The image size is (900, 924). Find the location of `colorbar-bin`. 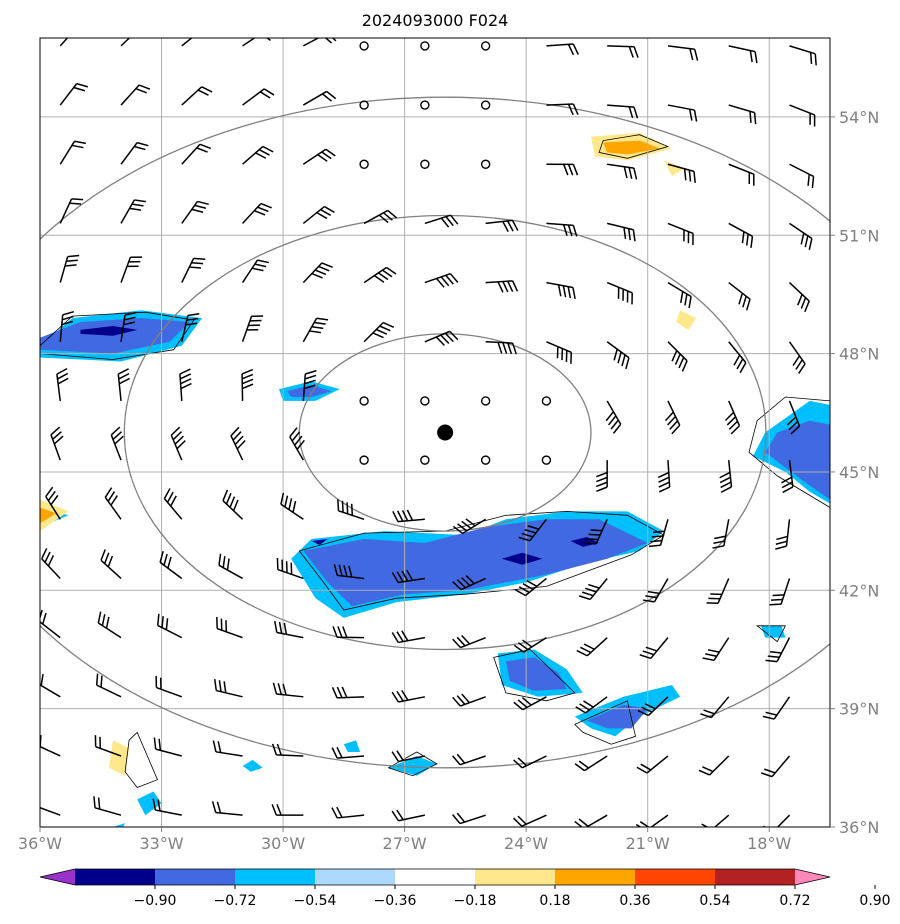

colorbar-bin is located at coordinates (195, 877).